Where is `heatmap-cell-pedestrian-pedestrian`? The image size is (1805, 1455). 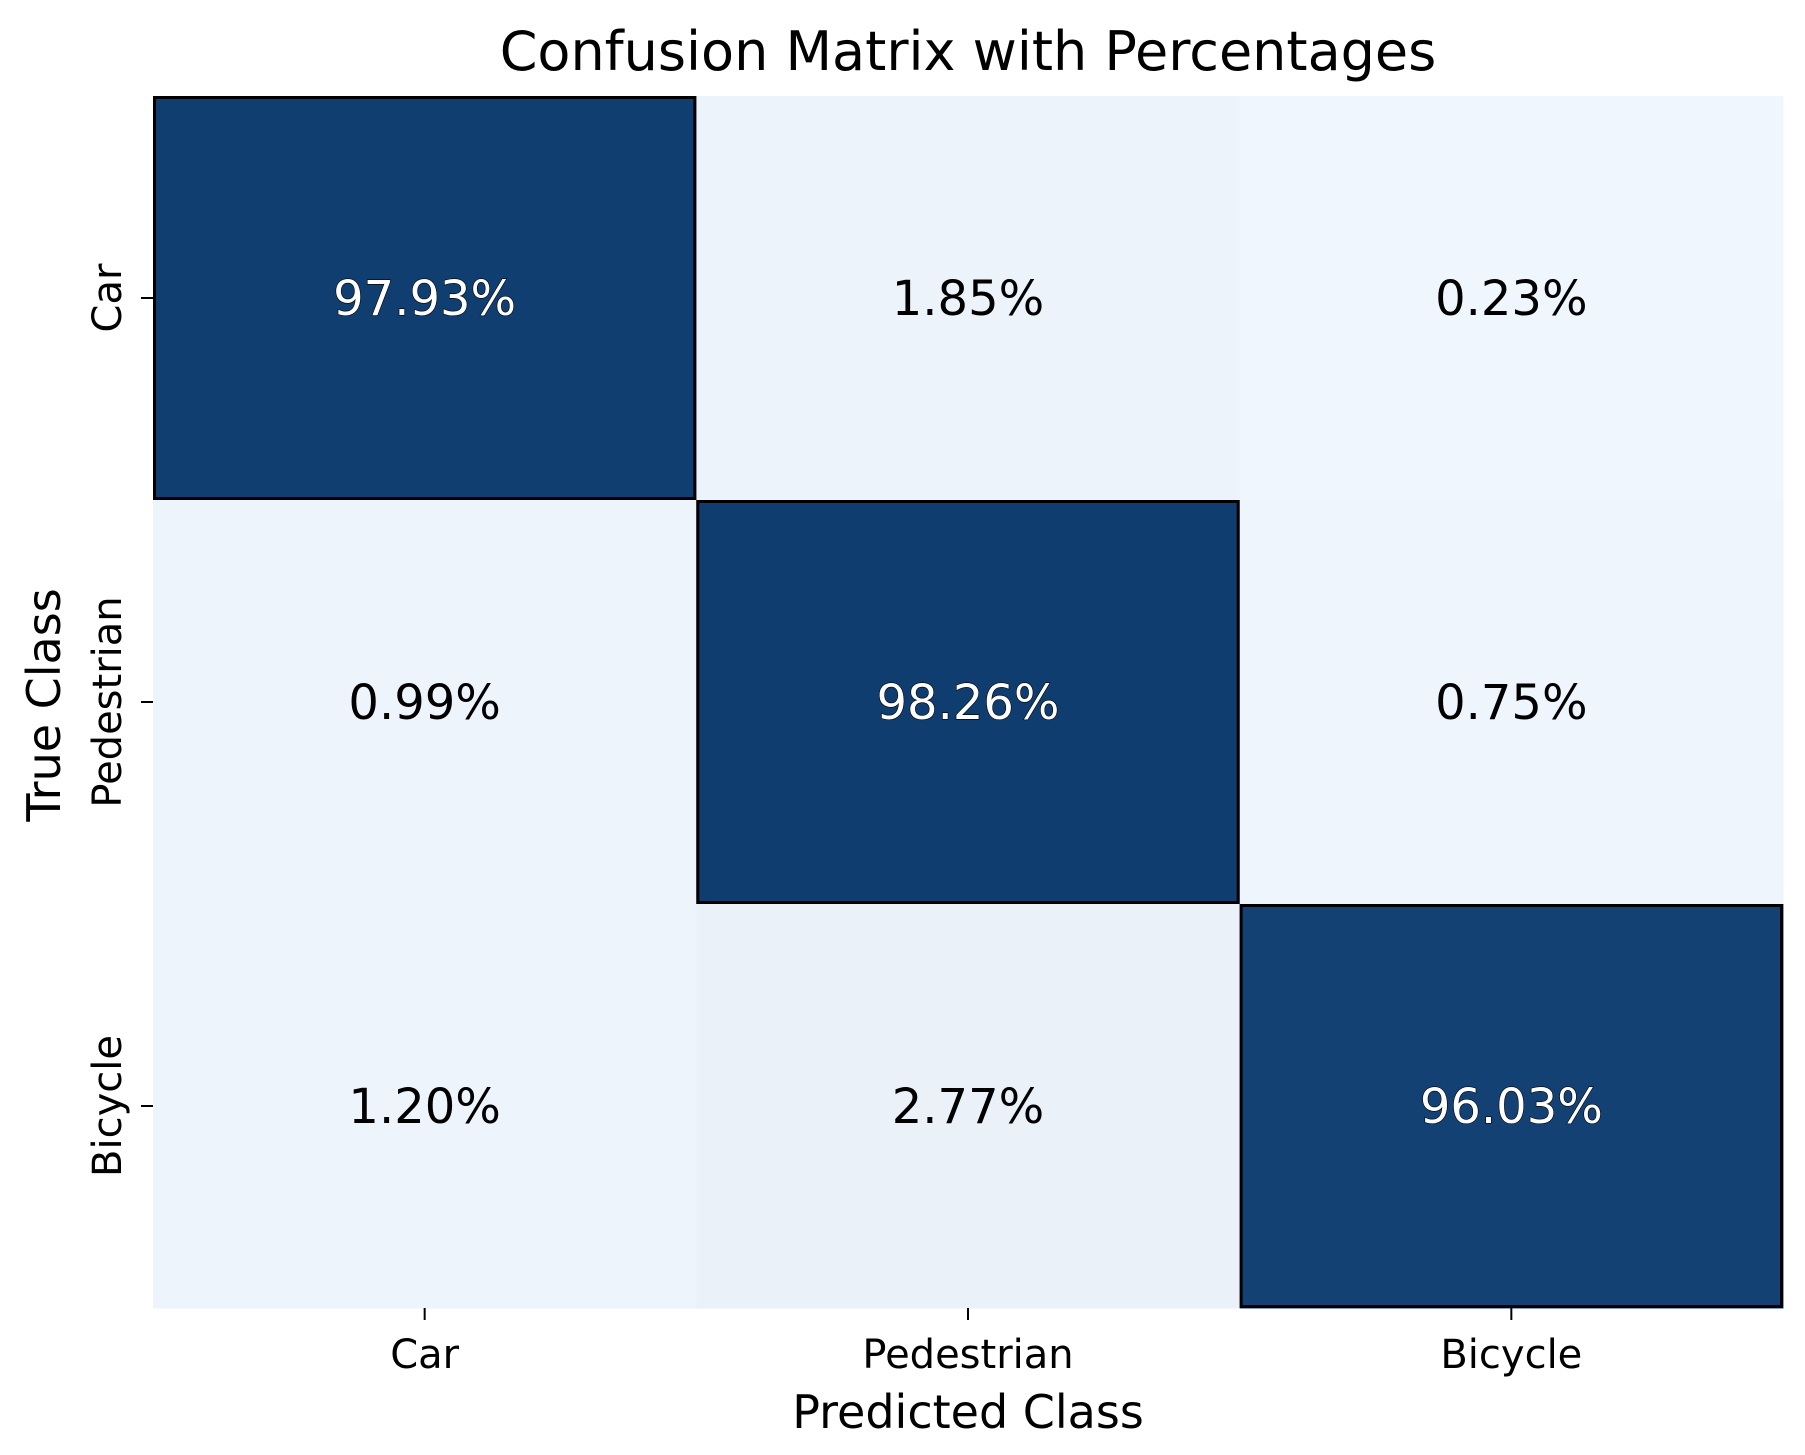
heatmap-cell-pedestrian-pedestrian is located at coordinates (968, 702).